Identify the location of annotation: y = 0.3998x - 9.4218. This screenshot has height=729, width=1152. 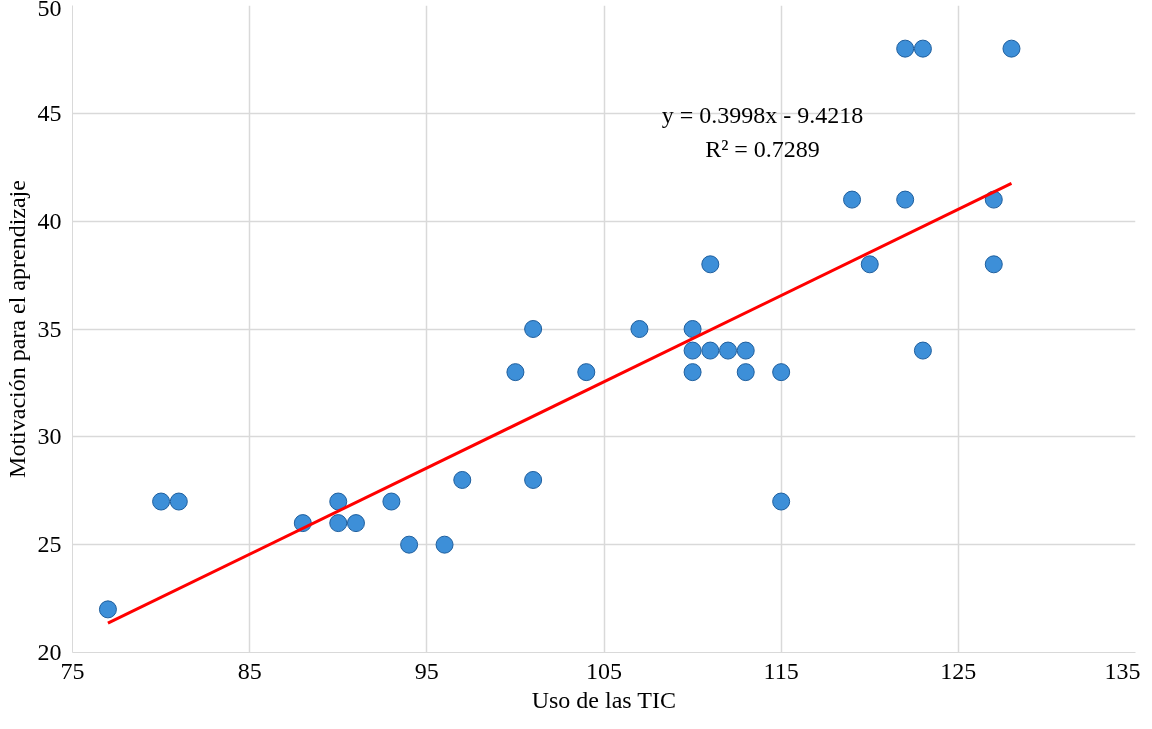
(762, 114).